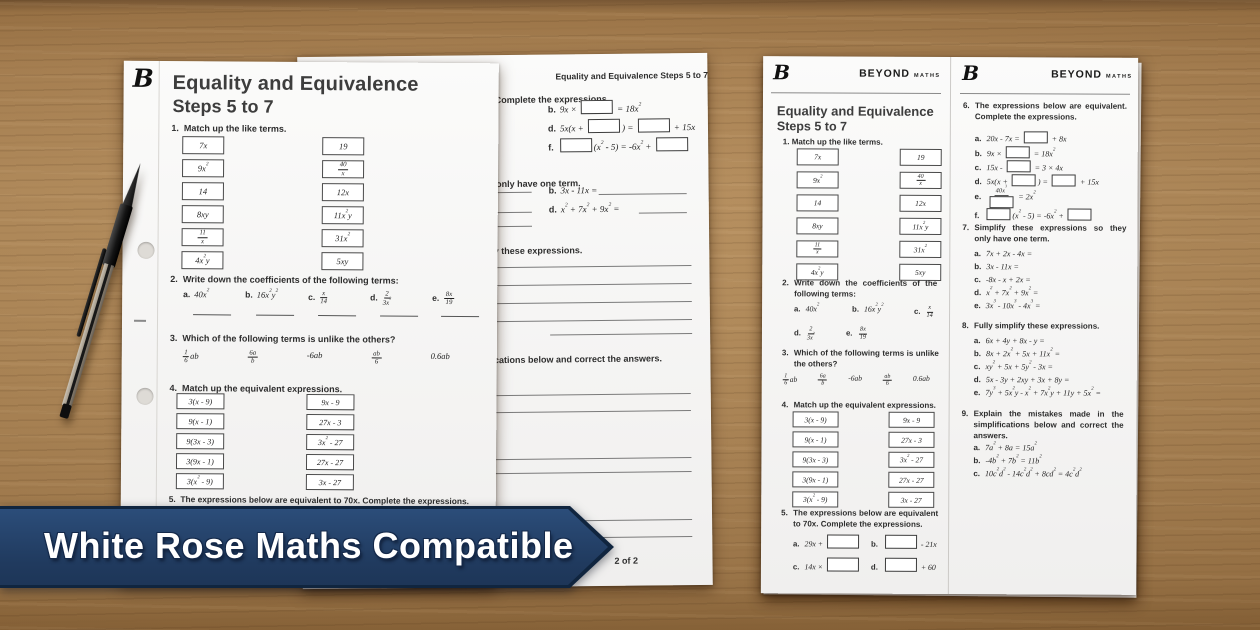  Describe the element at coordinates (804, 333) in the screenshot. I see `list-item: d. 2 3x3` at that location.